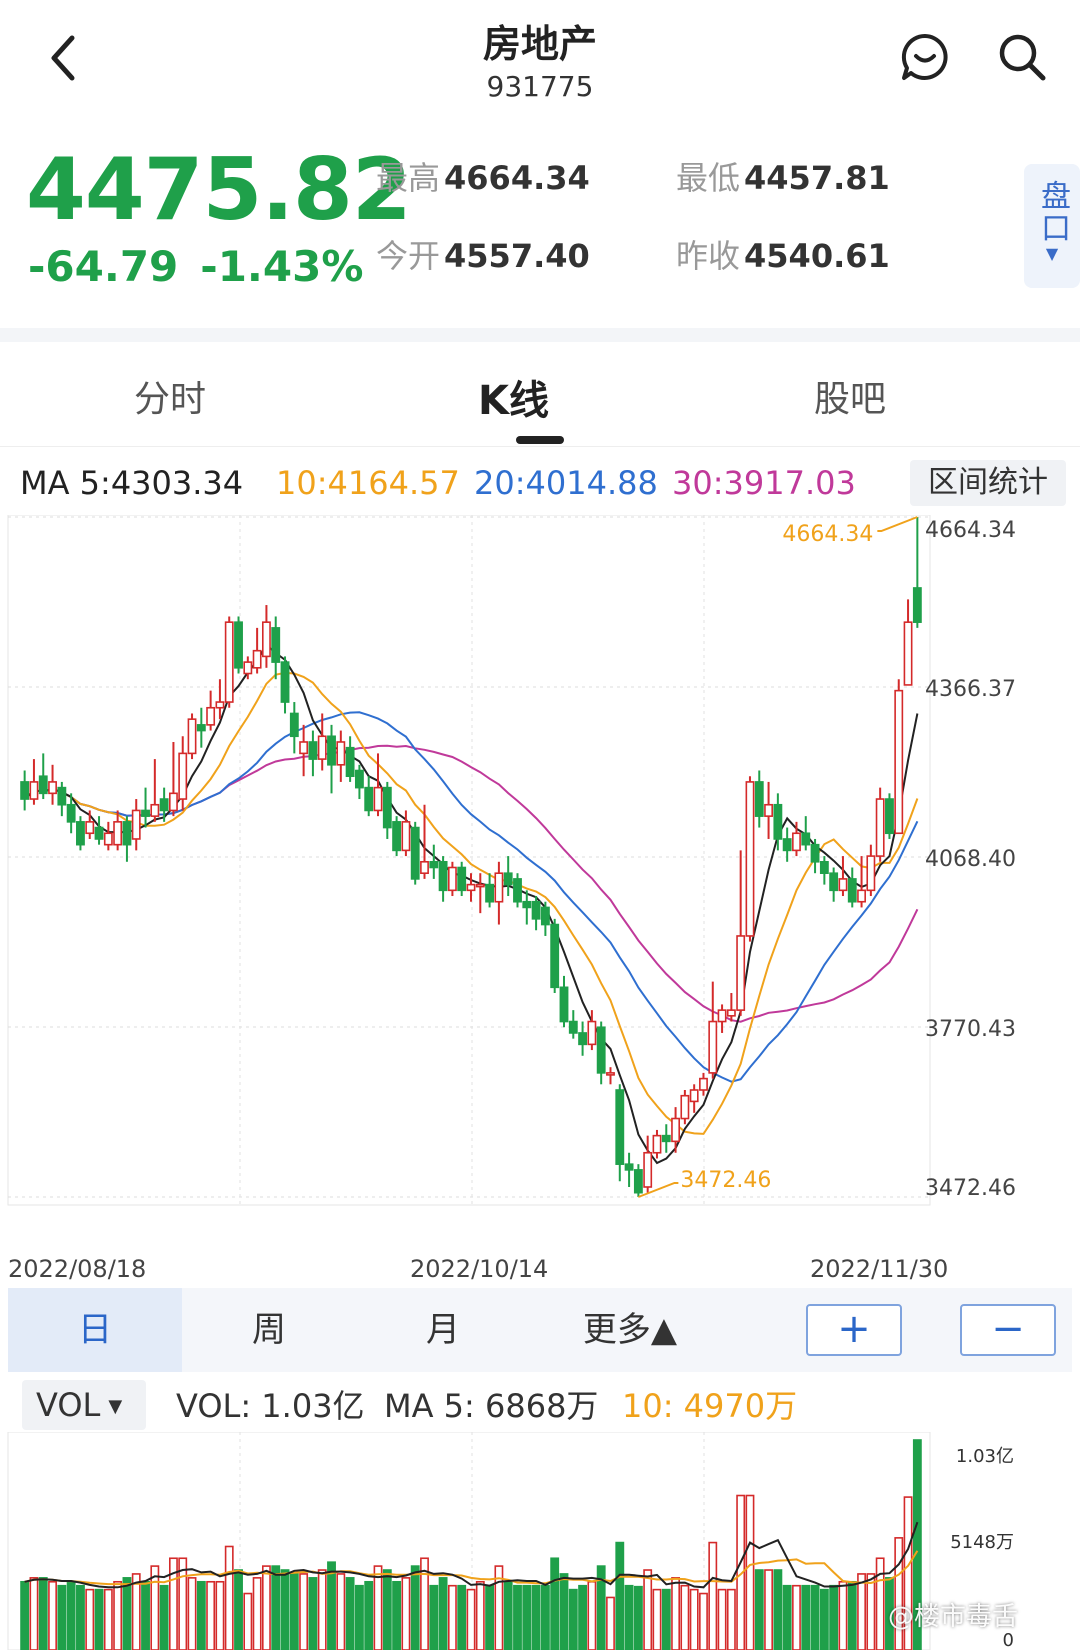 Image resolution: width=1080 pixels, height=1650 pixels. Describe the element at coordinates (1008, 1330) in the screenshot. I see `zoom-out-button: −` at that location.